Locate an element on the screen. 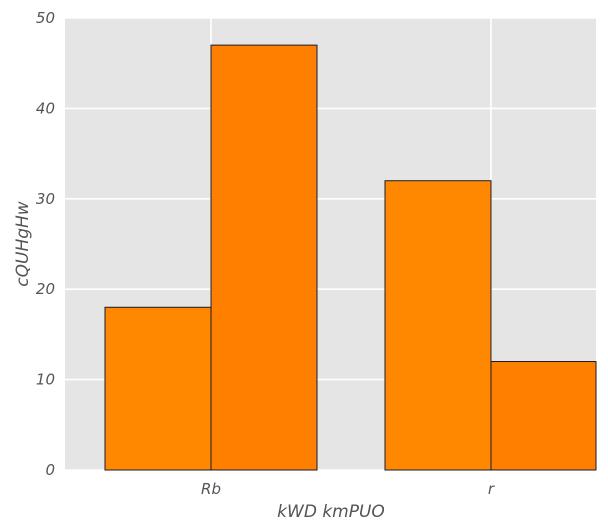 The height and width of the screenshot is (532, 608). y-tick-label: 50 is located at coordinates (45, 18).